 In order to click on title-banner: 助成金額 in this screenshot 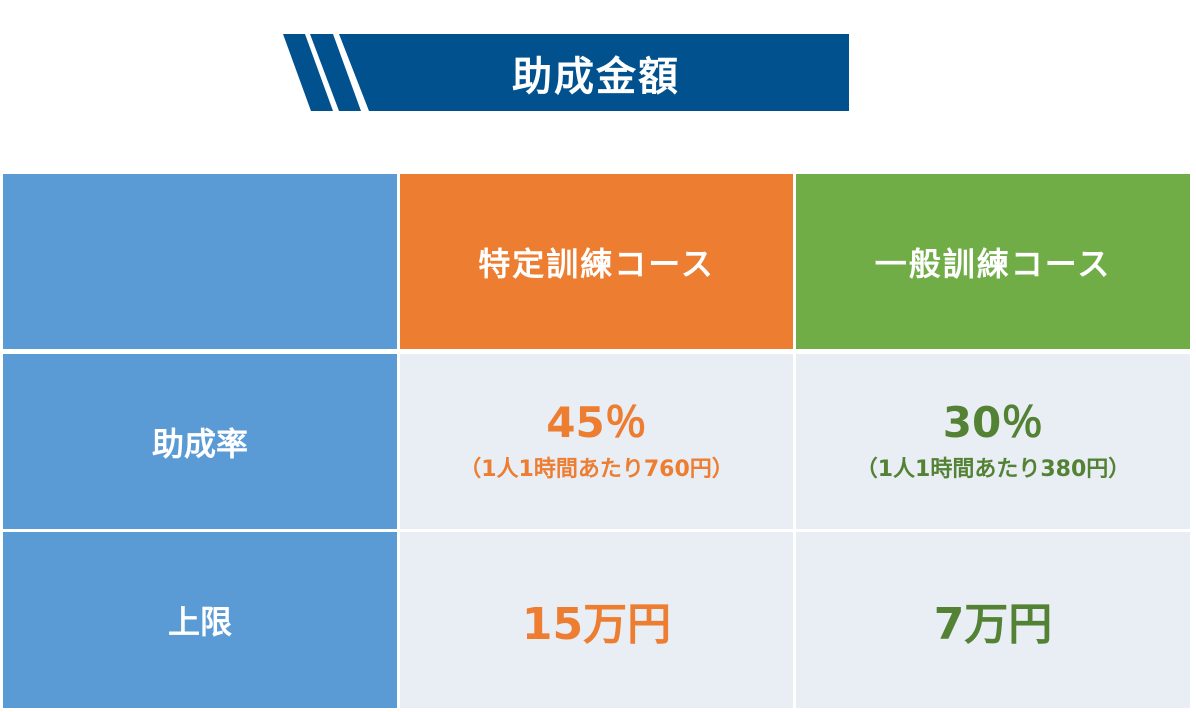, I will do `click(566, 72)`.